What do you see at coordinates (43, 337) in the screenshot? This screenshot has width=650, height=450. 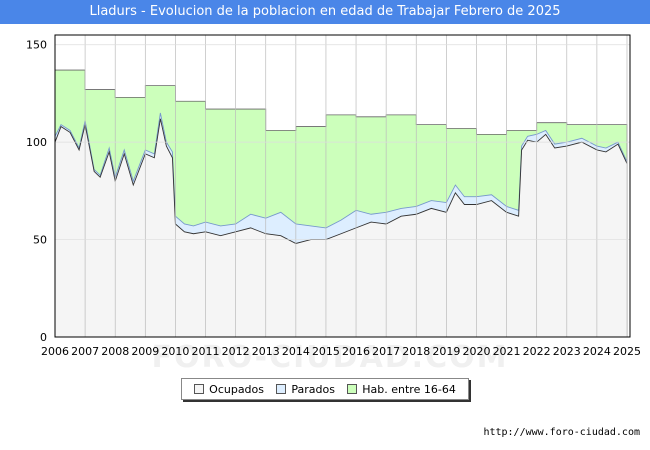 I see `y-tick-label: 0` at bounding box center [43, 337].